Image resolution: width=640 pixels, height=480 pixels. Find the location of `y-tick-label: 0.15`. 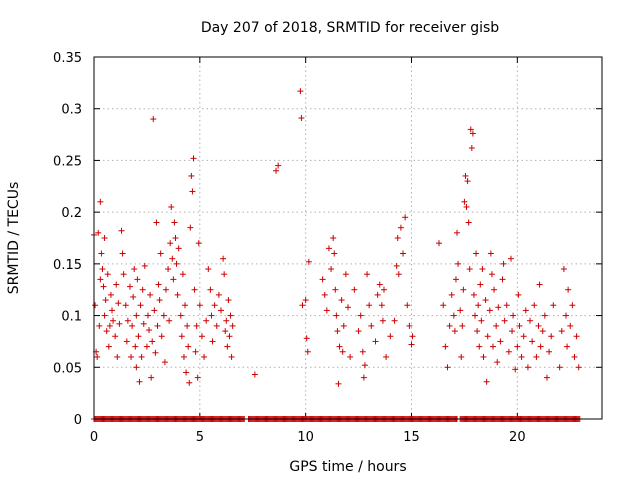

y-tick-label: 0.15 is located at coordinates (67, 265).